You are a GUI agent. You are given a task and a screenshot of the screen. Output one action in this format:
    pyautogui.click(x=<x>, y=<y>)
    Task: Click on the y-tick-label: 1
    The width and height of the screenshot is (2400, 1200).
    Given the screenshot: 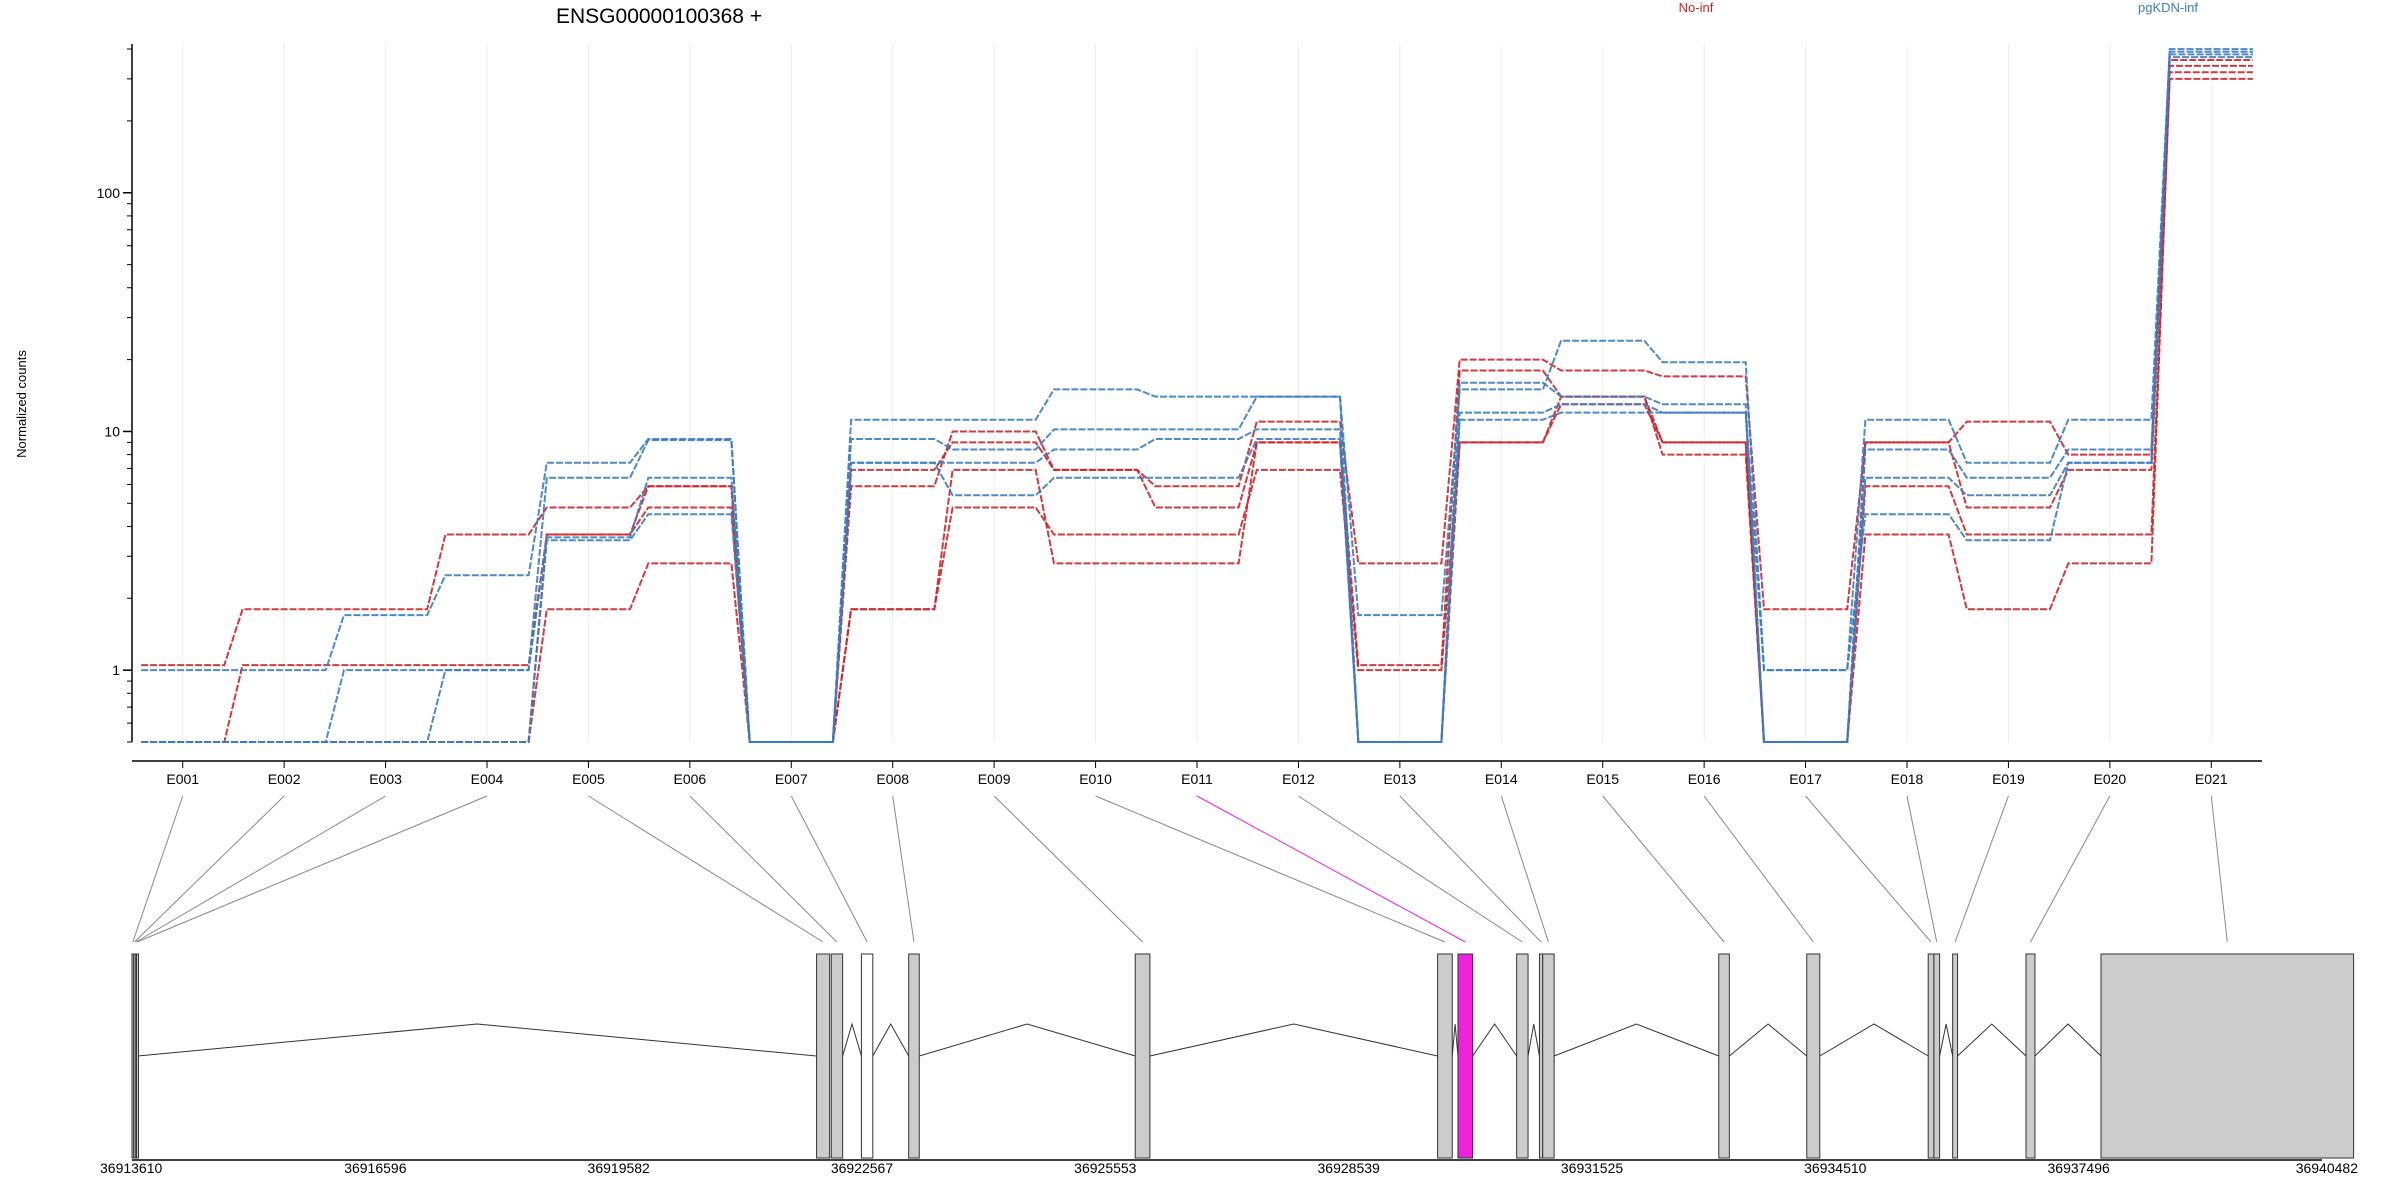 What is the action you would take?
    pyautogui.click(x=116, y=670)
    